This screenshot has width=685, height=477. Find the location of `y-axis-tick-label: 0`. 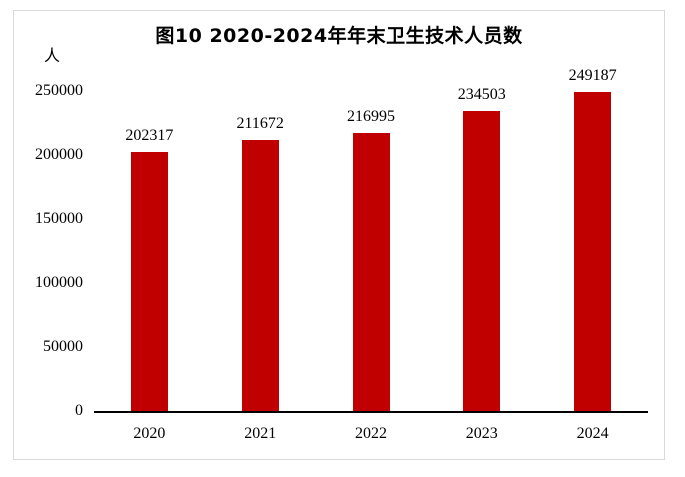

y-axis-tick-label: 0 is located at coordinates (79, 410).